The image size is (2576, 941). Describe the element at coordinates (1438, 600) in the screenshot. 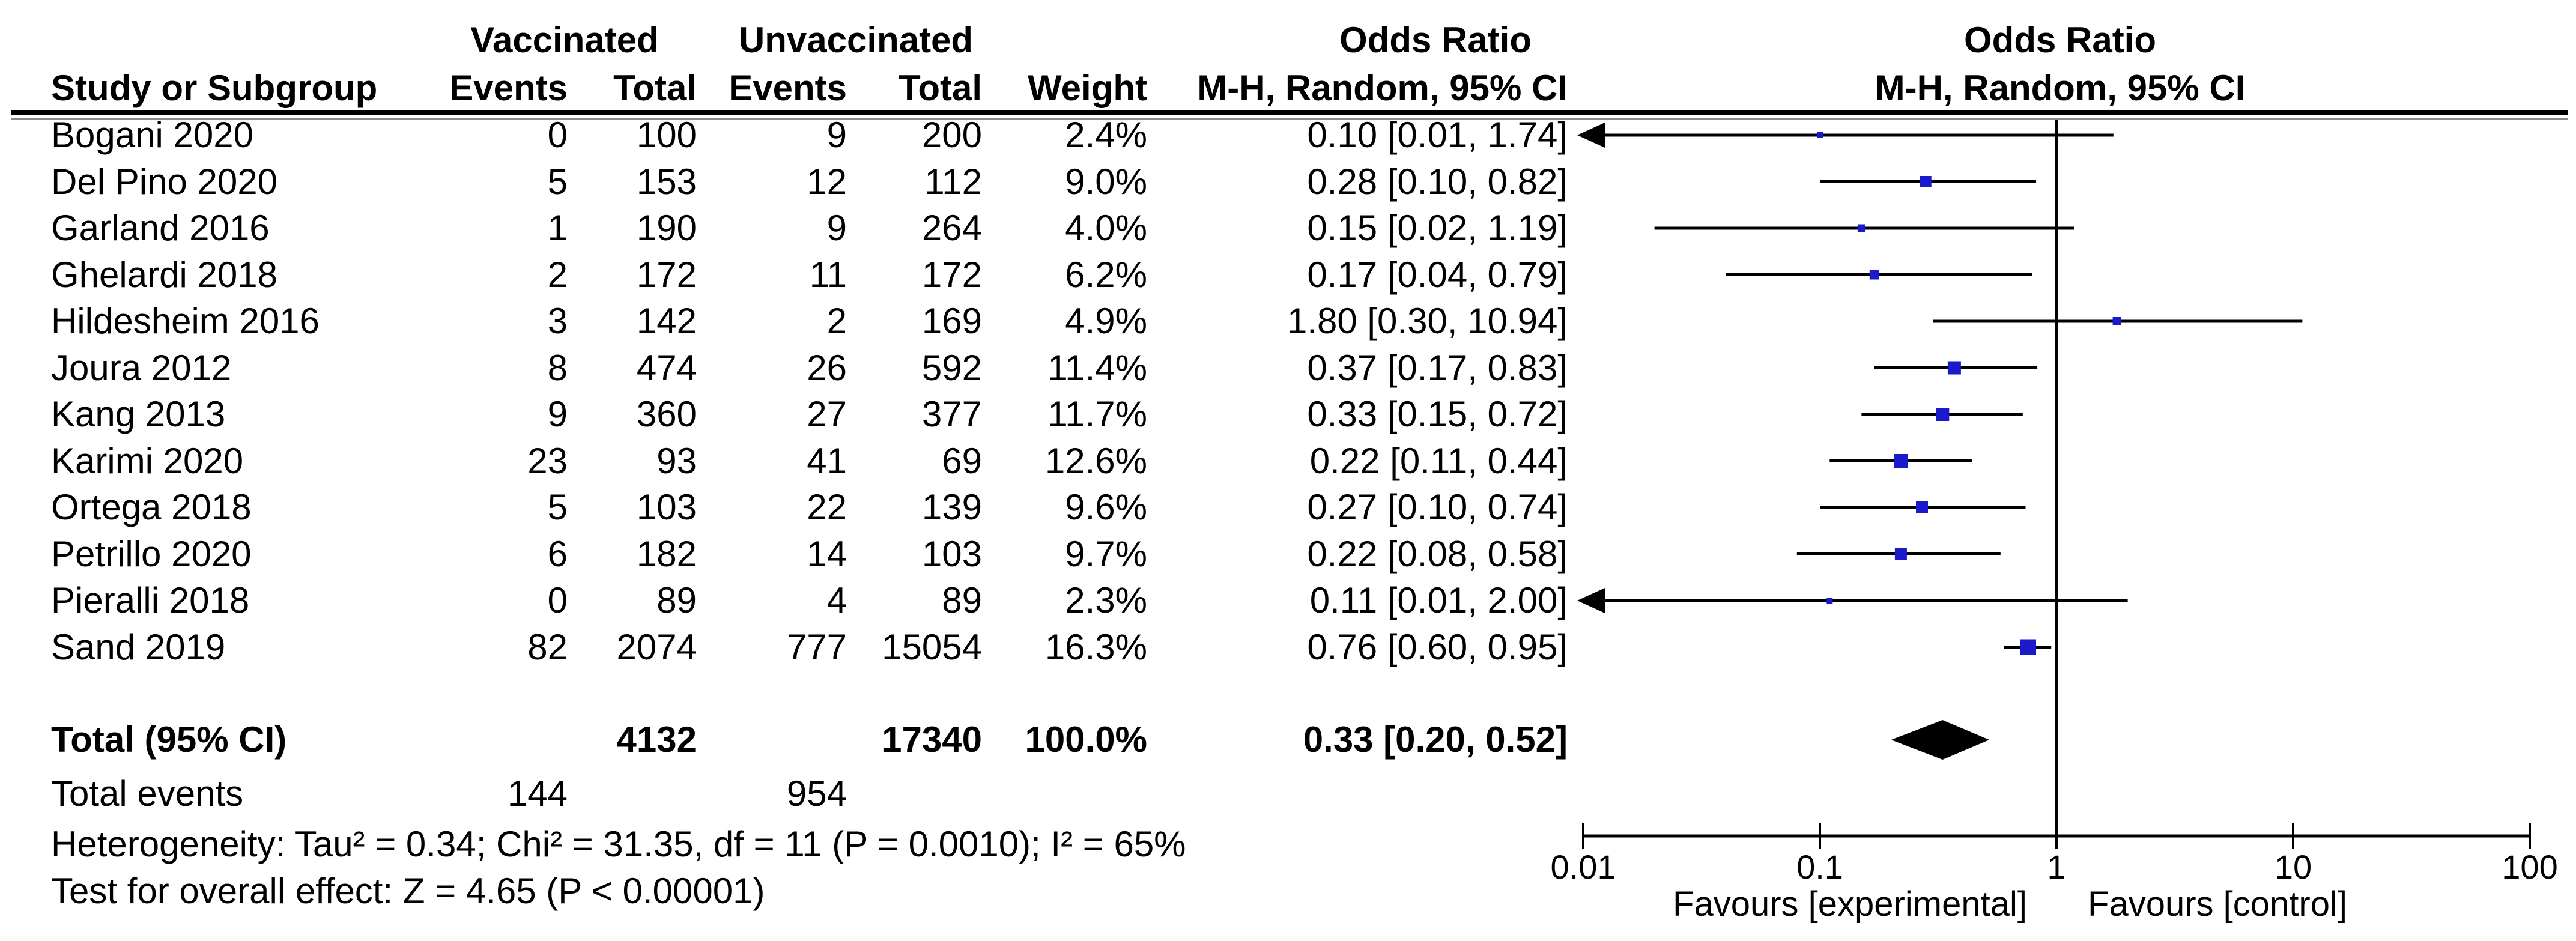

I see `study-or-ci: 0.11 [0.01, 2.00]` at that location.